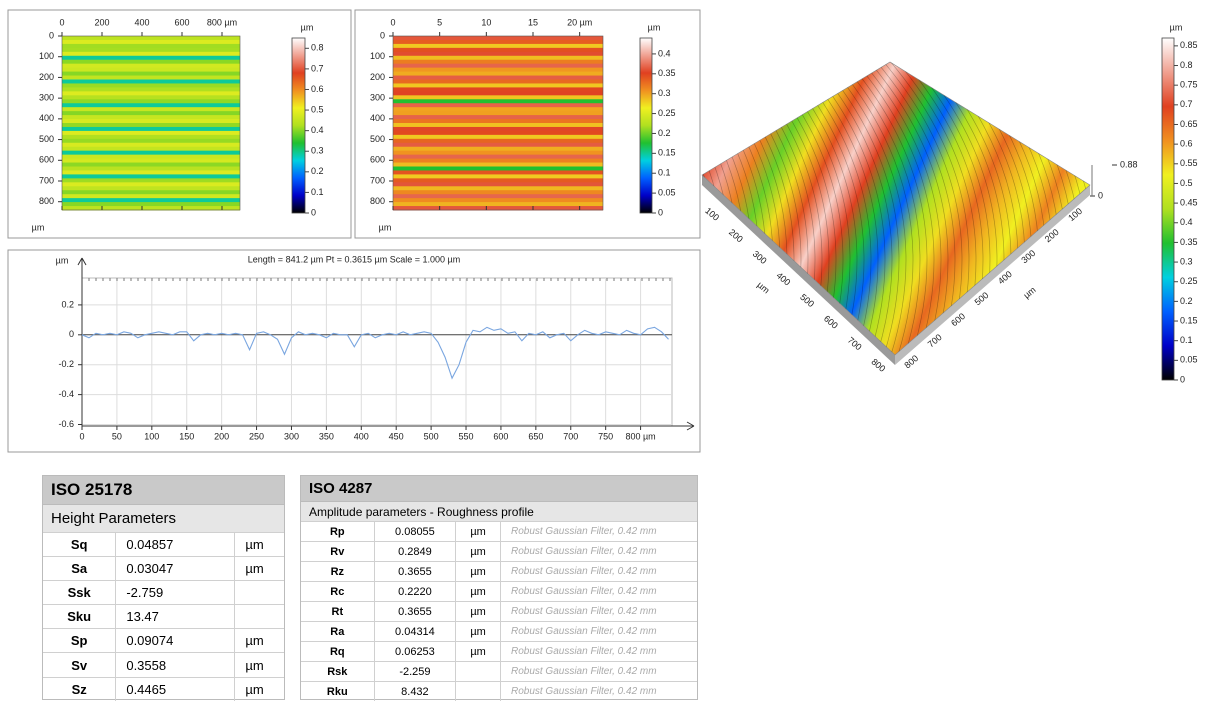  I want to click on cell-value: 0.04314, so click(414, 631).